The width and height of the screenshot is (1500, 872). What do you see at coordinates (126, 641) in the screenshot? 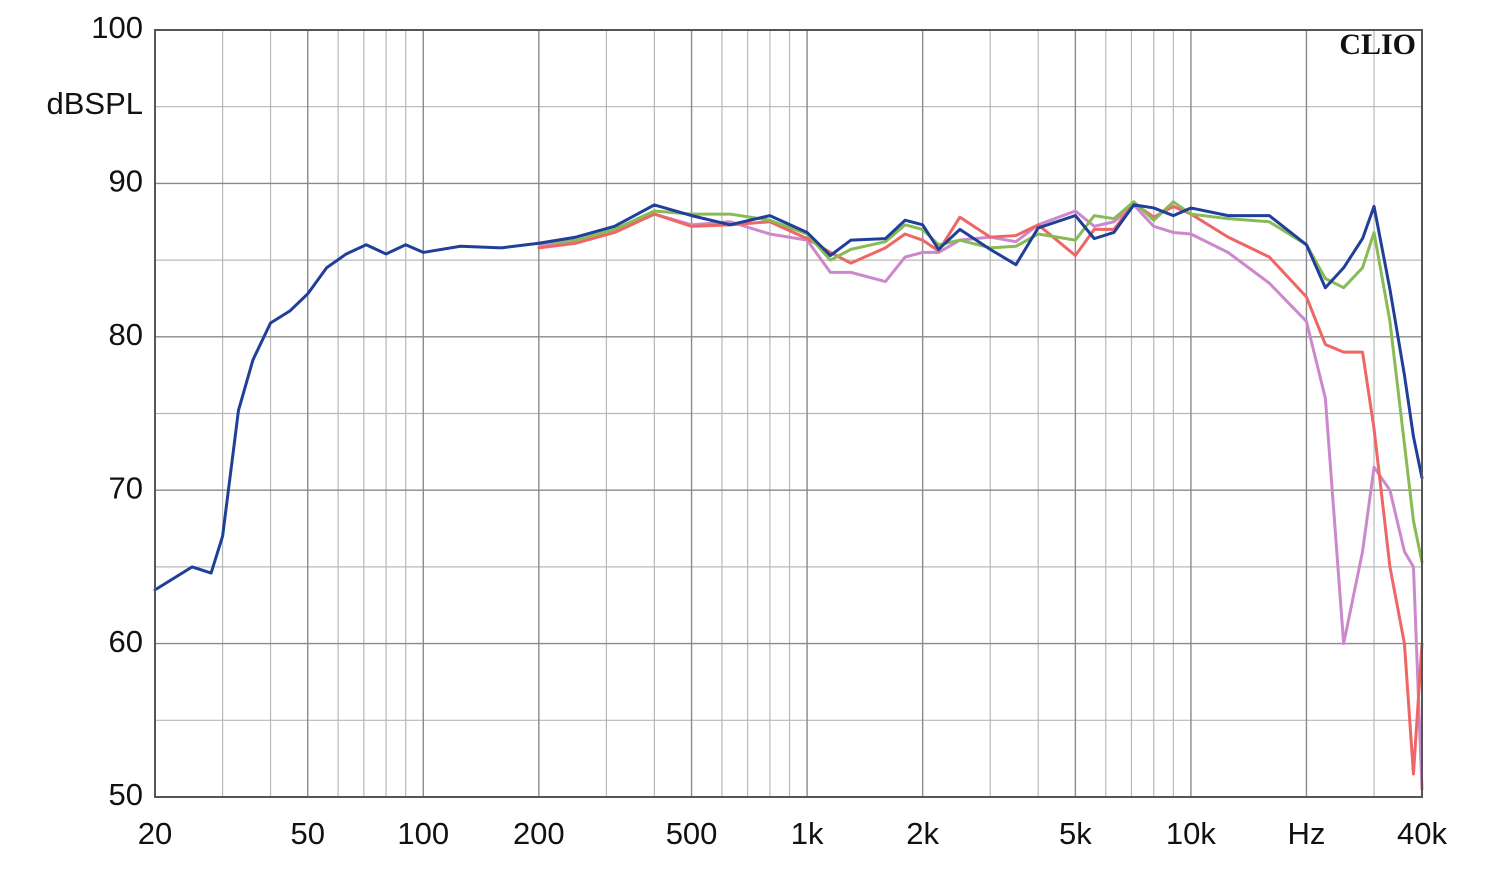
I see `y-tick-label: 60` at bounding box center [126, 641].